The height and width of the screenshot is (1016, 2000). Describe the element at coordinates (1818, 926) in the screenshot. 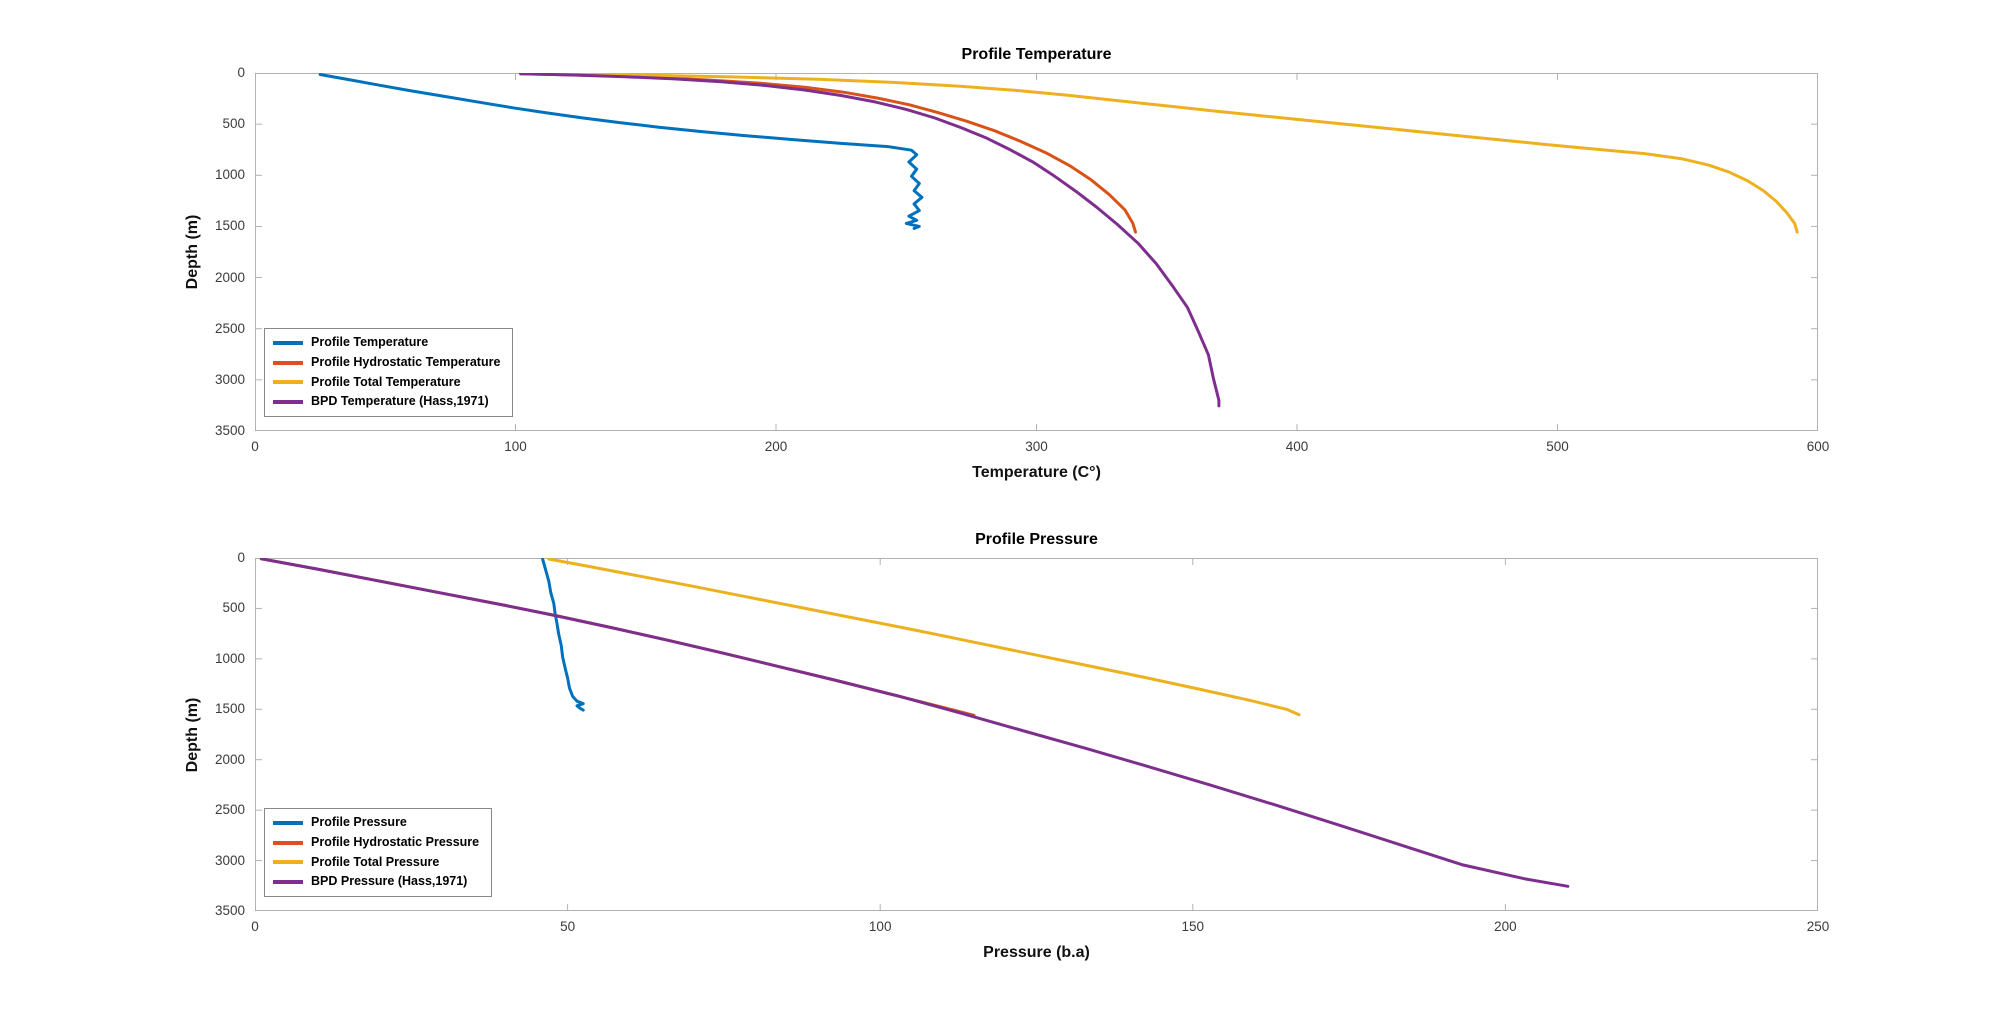

I see `x-tick-label: 250` at that location.